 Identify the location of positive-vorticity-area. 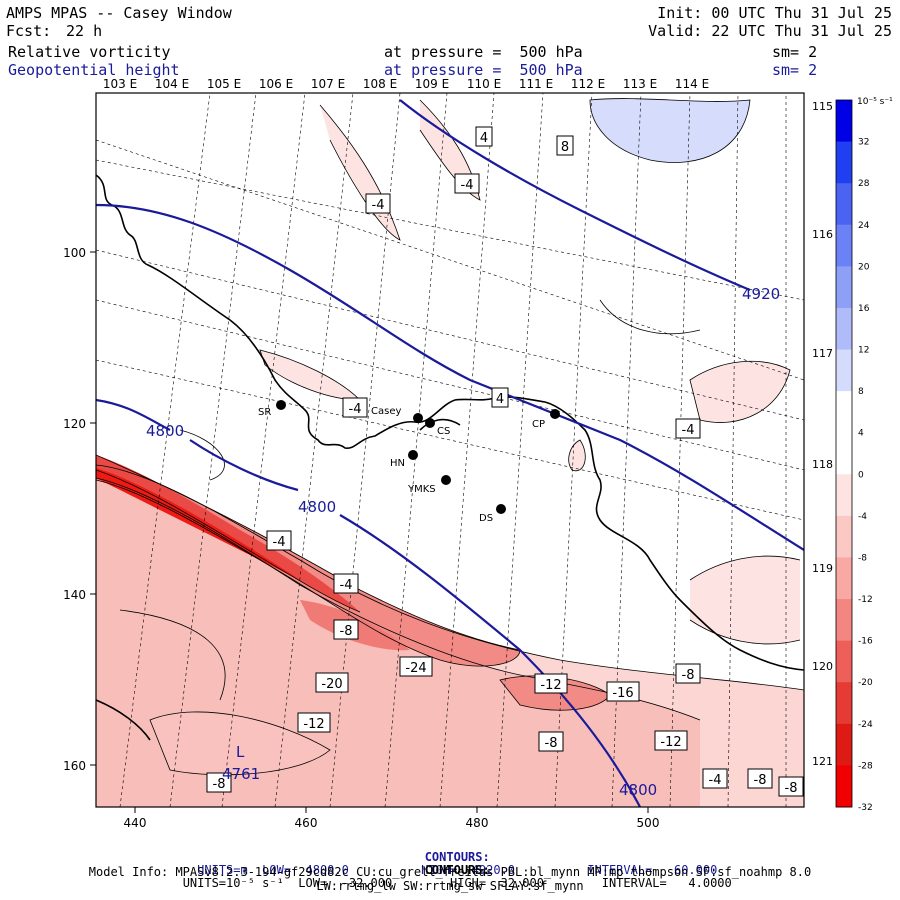
(670, 130).